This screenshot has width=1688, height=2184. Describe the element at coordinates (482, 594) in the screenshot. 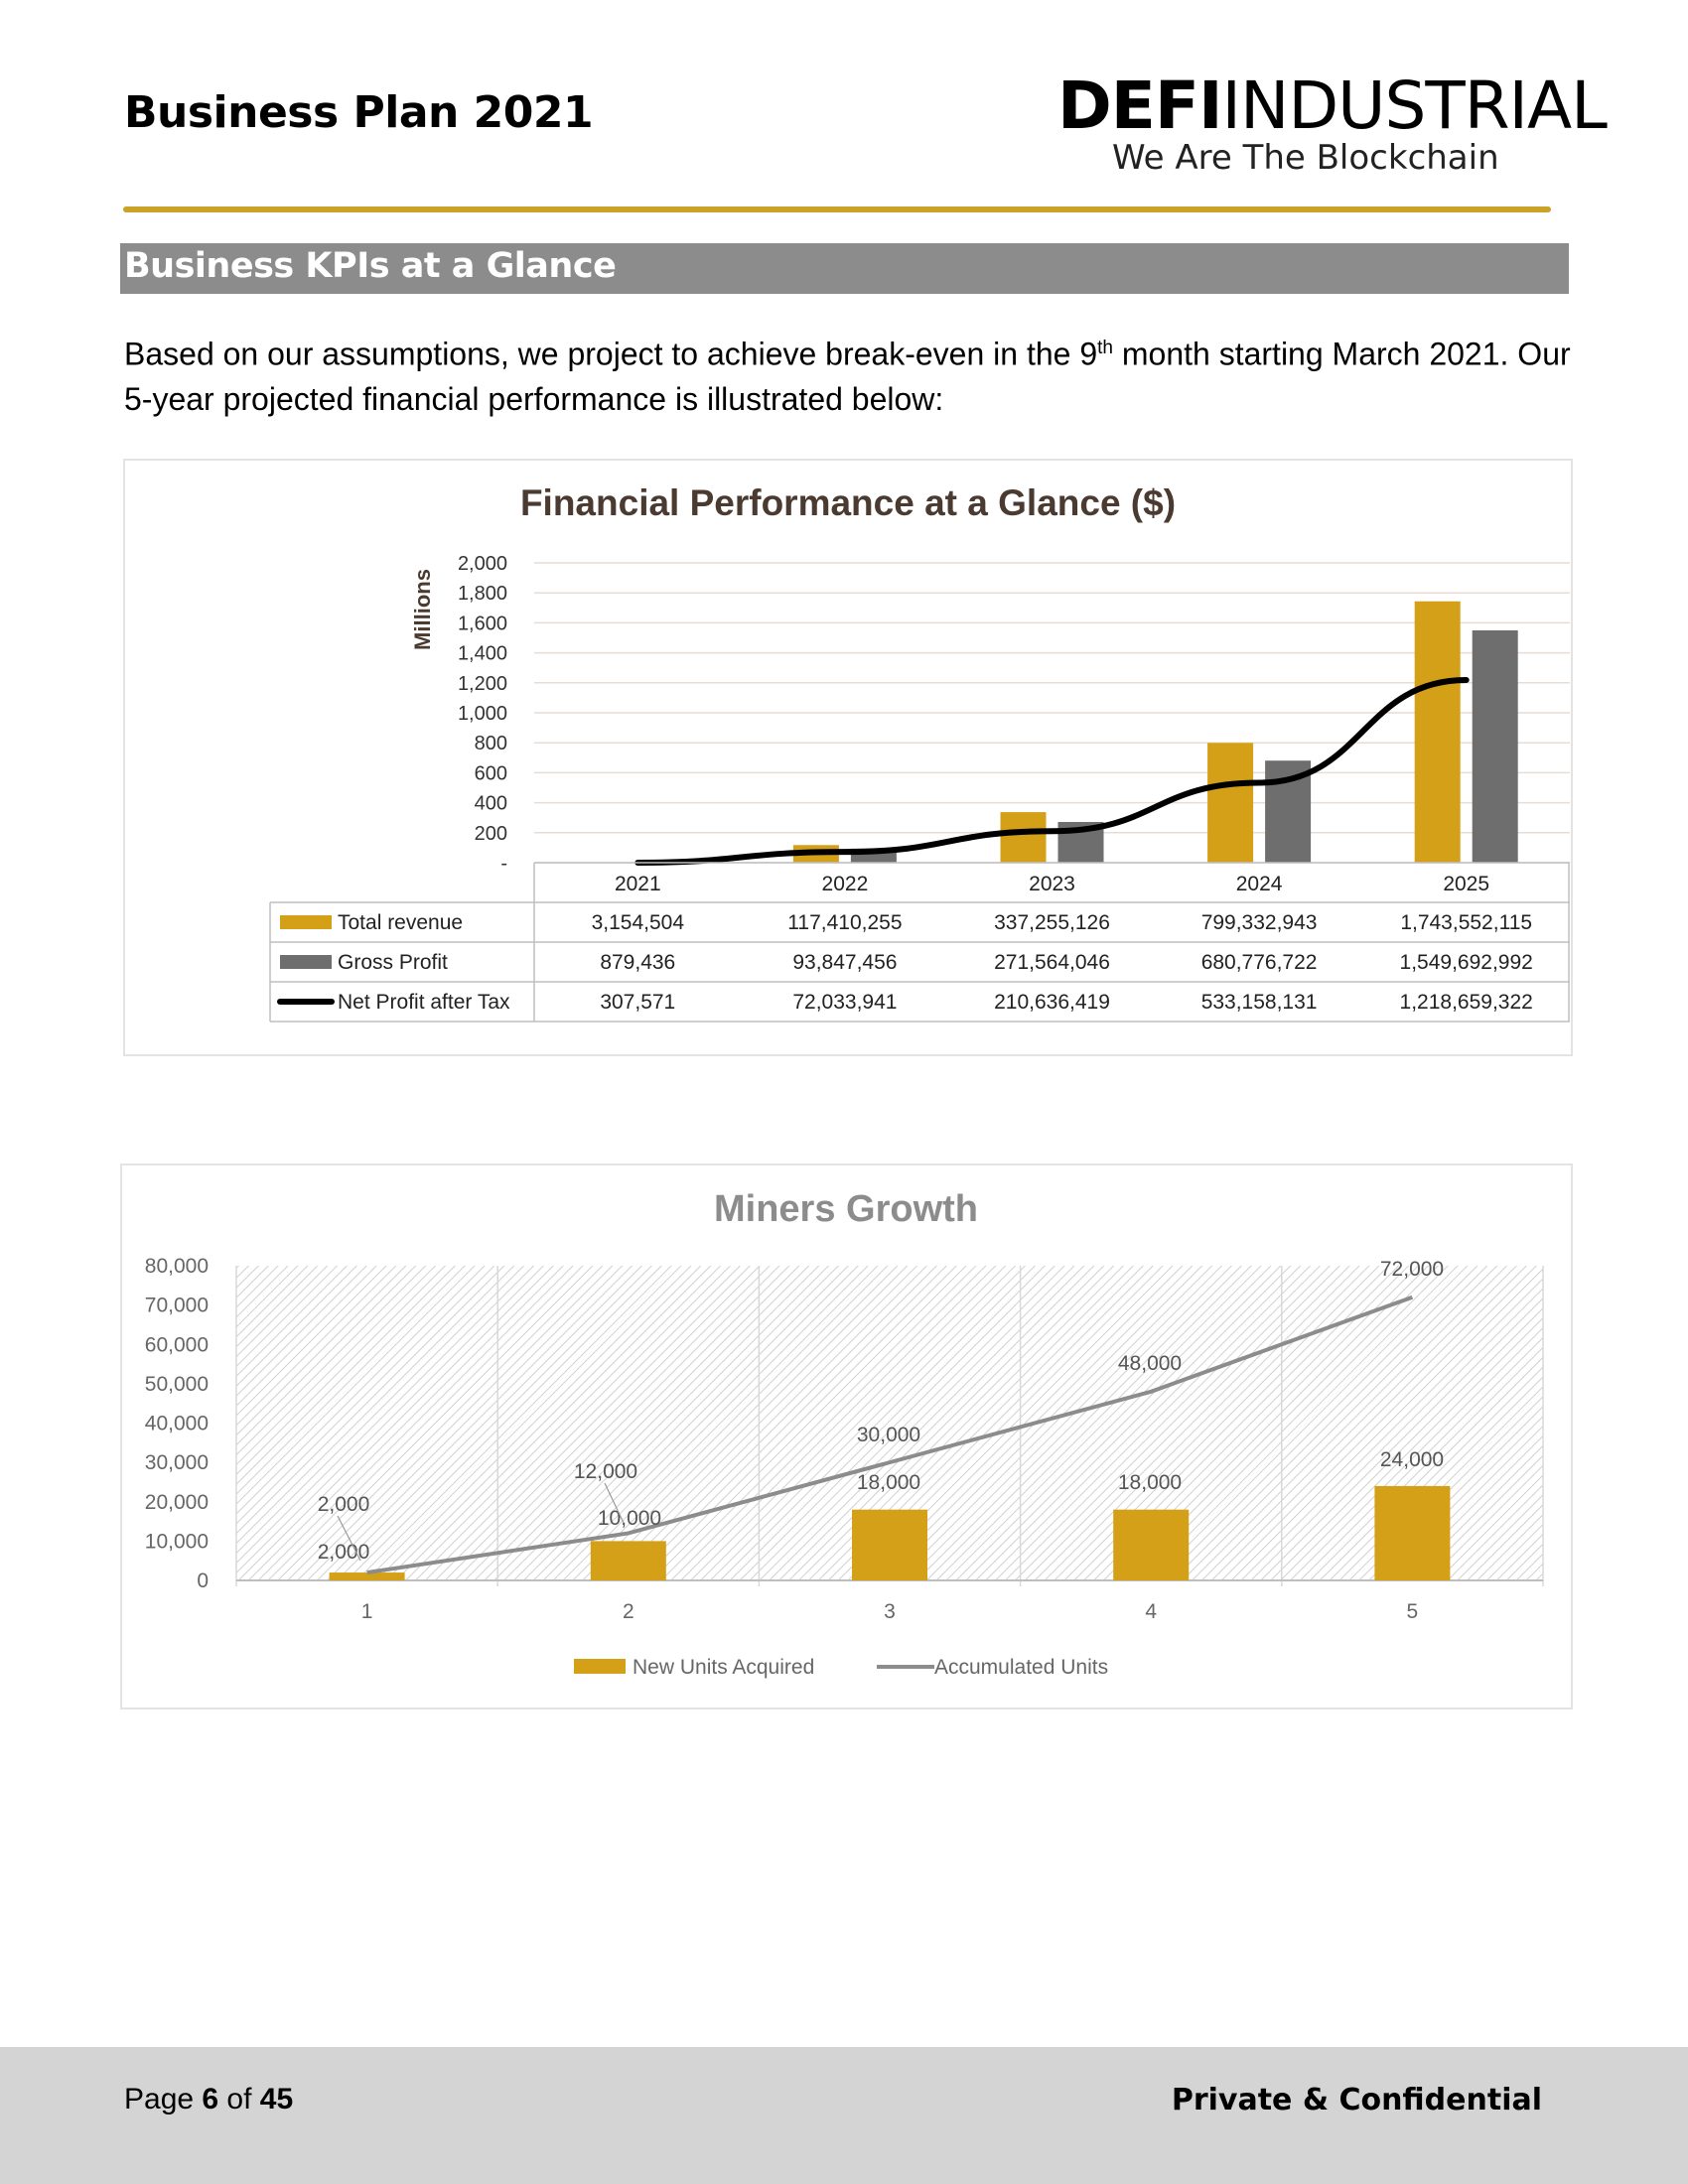

I see `y-tick-label: 1,800` at that location.